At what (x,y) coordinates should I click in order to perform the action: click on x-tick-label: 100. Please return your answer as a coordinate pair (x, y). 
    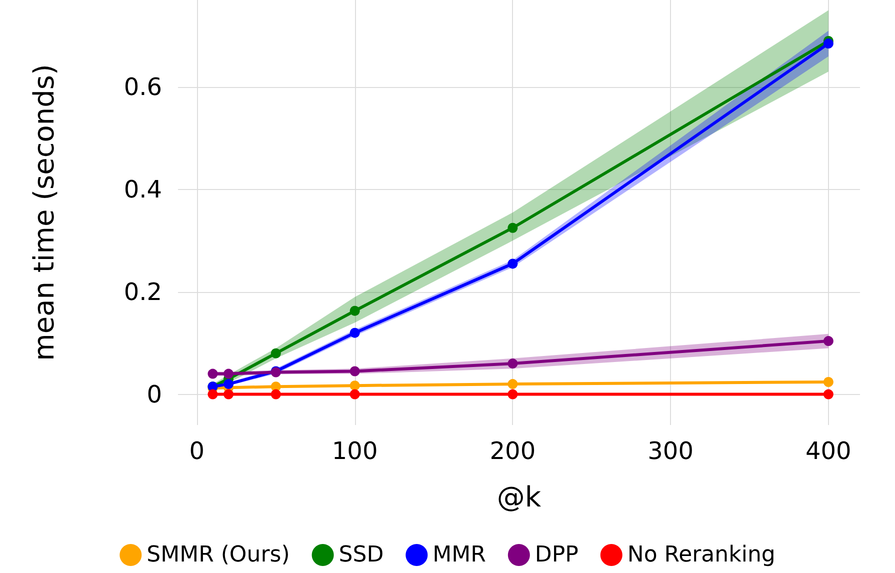
    Looking at the image, I should click on (355, 451).